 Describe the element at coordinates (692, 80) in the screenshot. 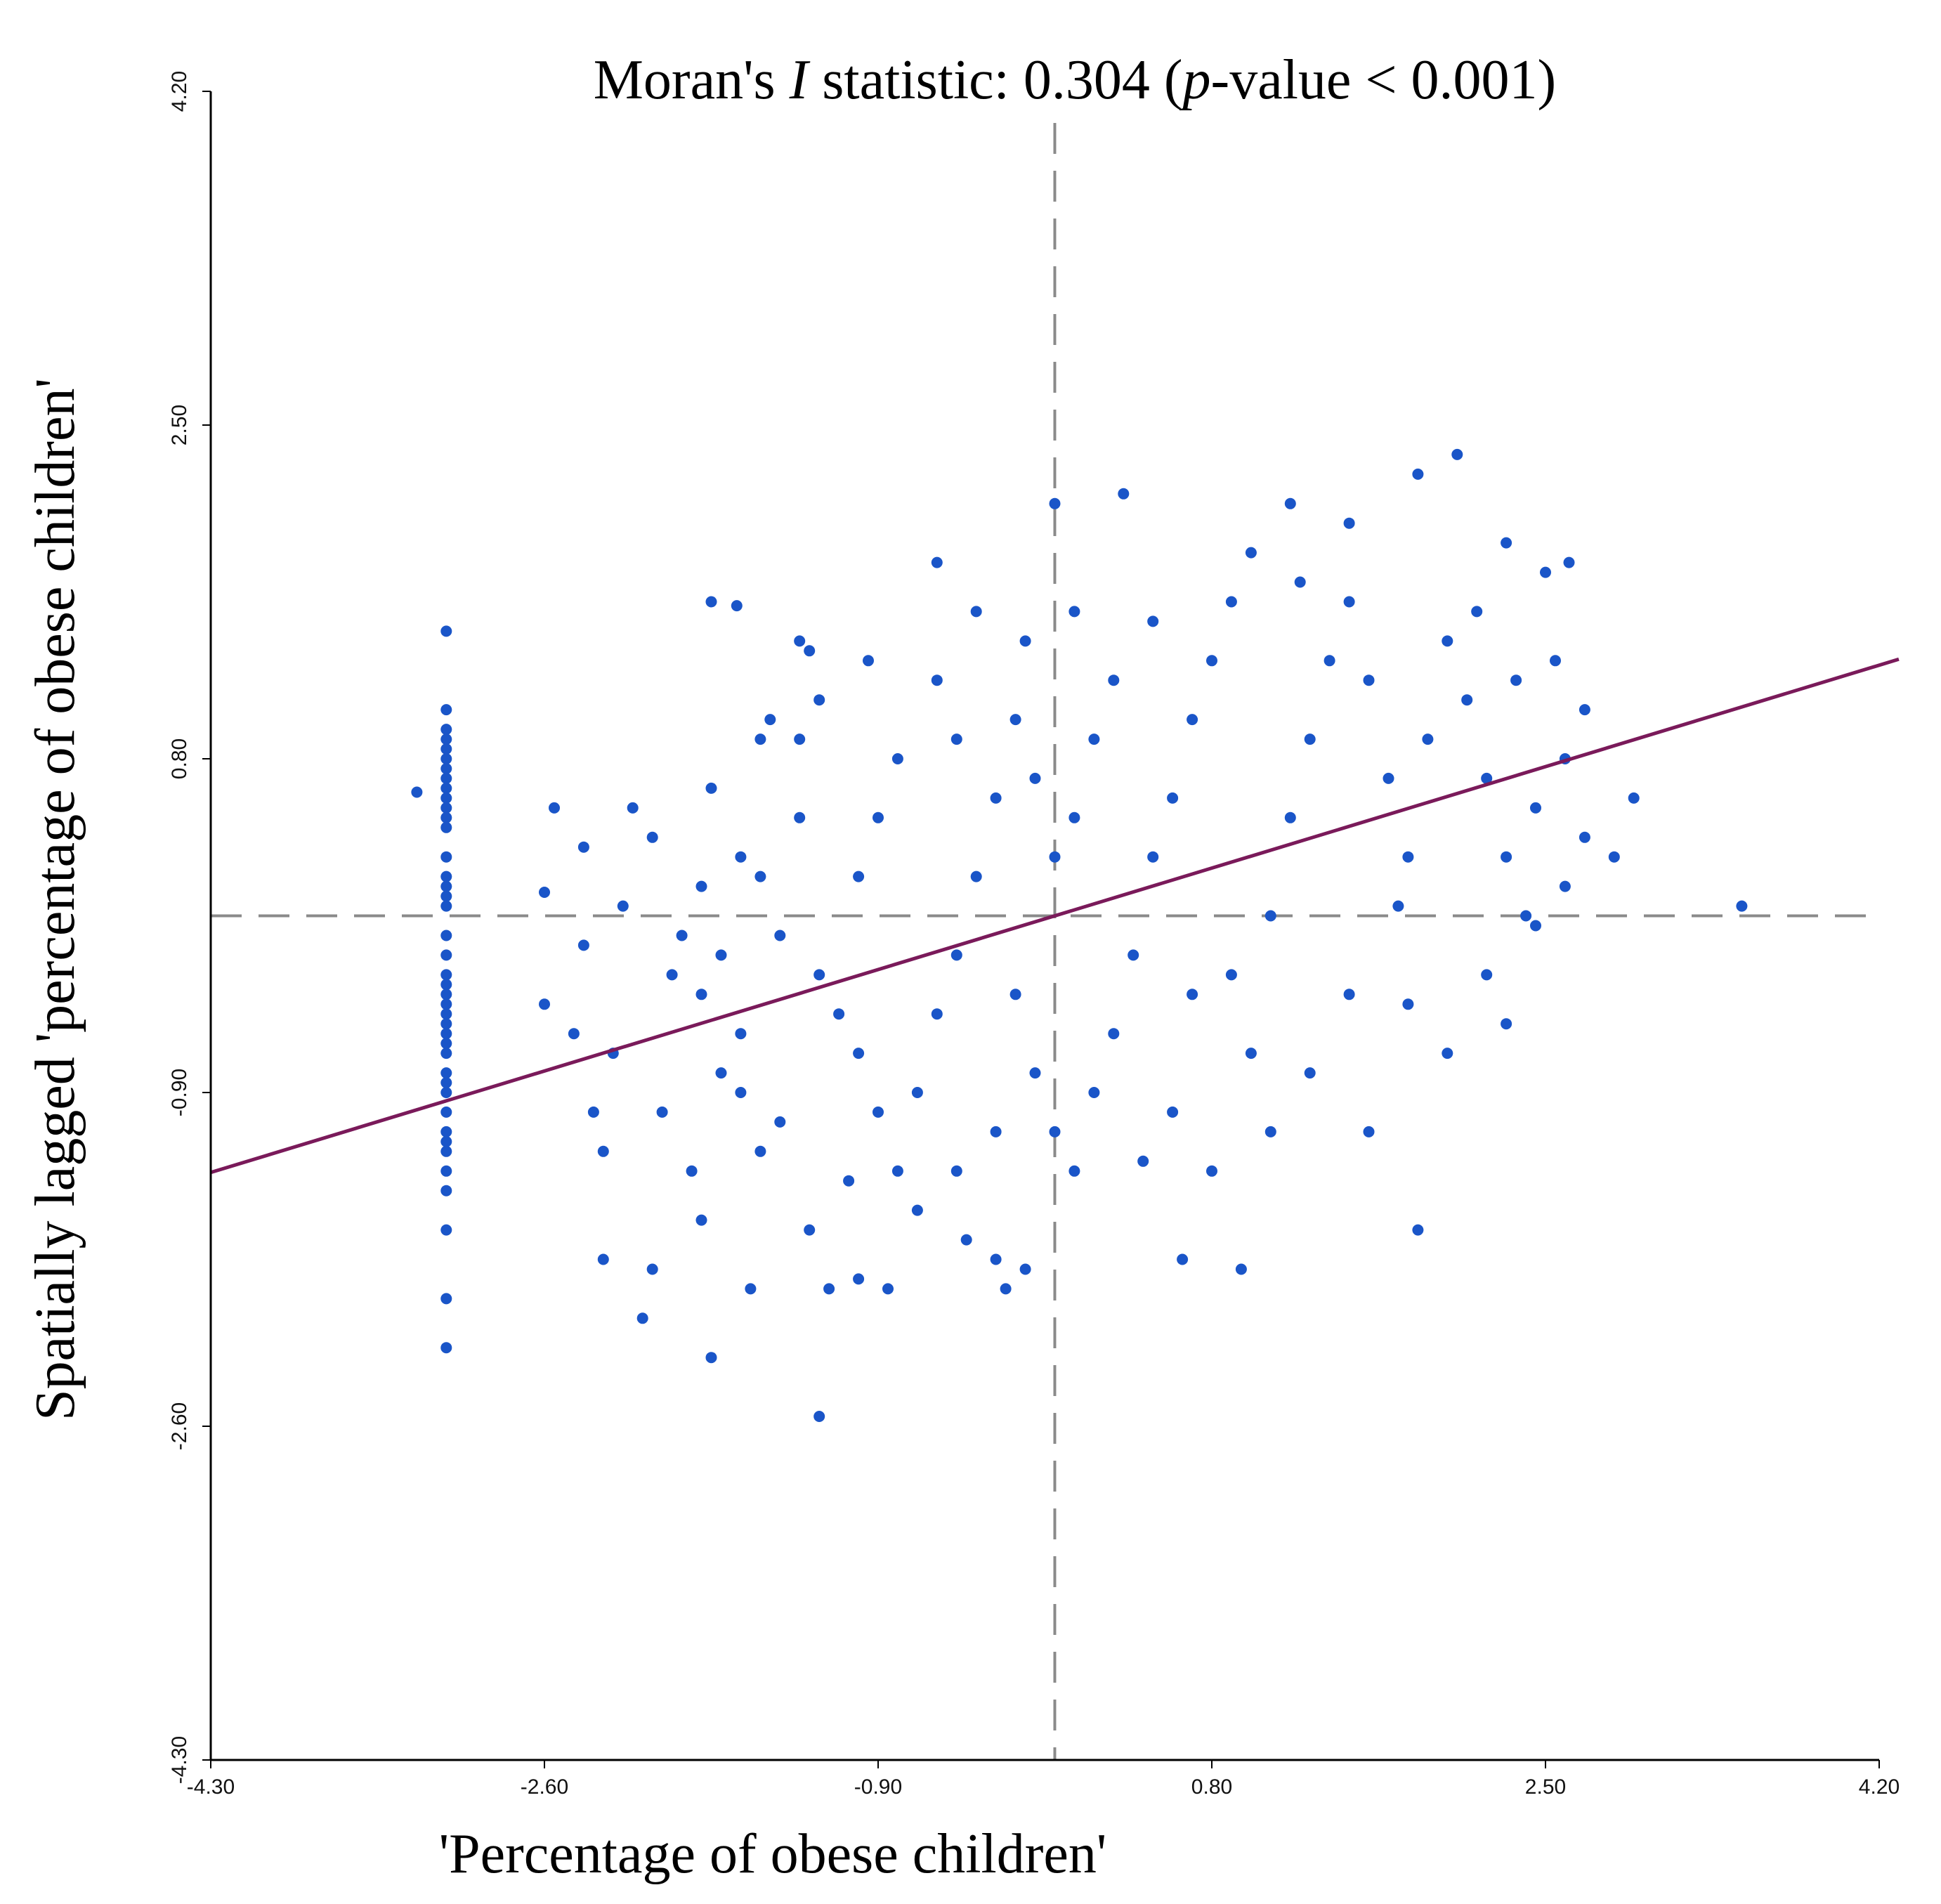

I see `title-part-1: Moran's` at that location.